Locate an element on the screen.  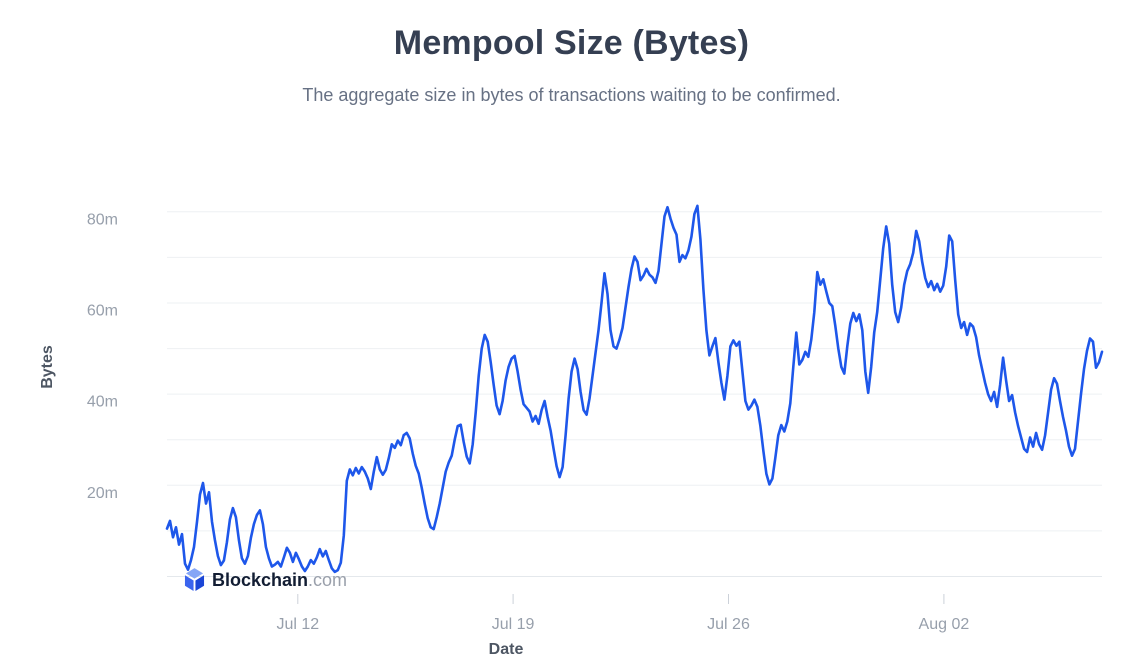
y-tick-label: 80m is located at coordinates (102, 219).